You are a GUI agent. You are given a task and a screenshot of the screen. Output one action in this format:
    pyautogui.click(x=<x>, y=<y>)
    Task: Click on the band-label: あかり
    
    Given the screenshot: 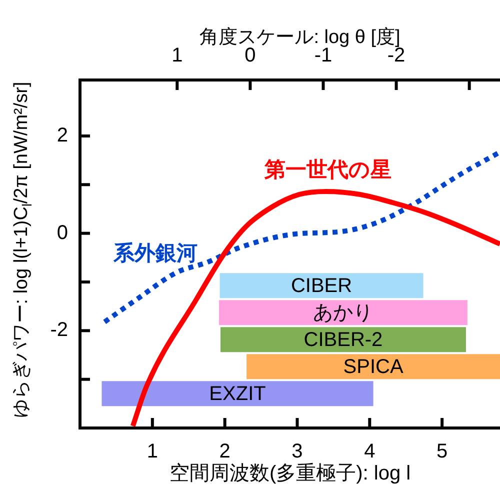 What is the action you would take?
    pyautogui.click(x=343, y=313)
    